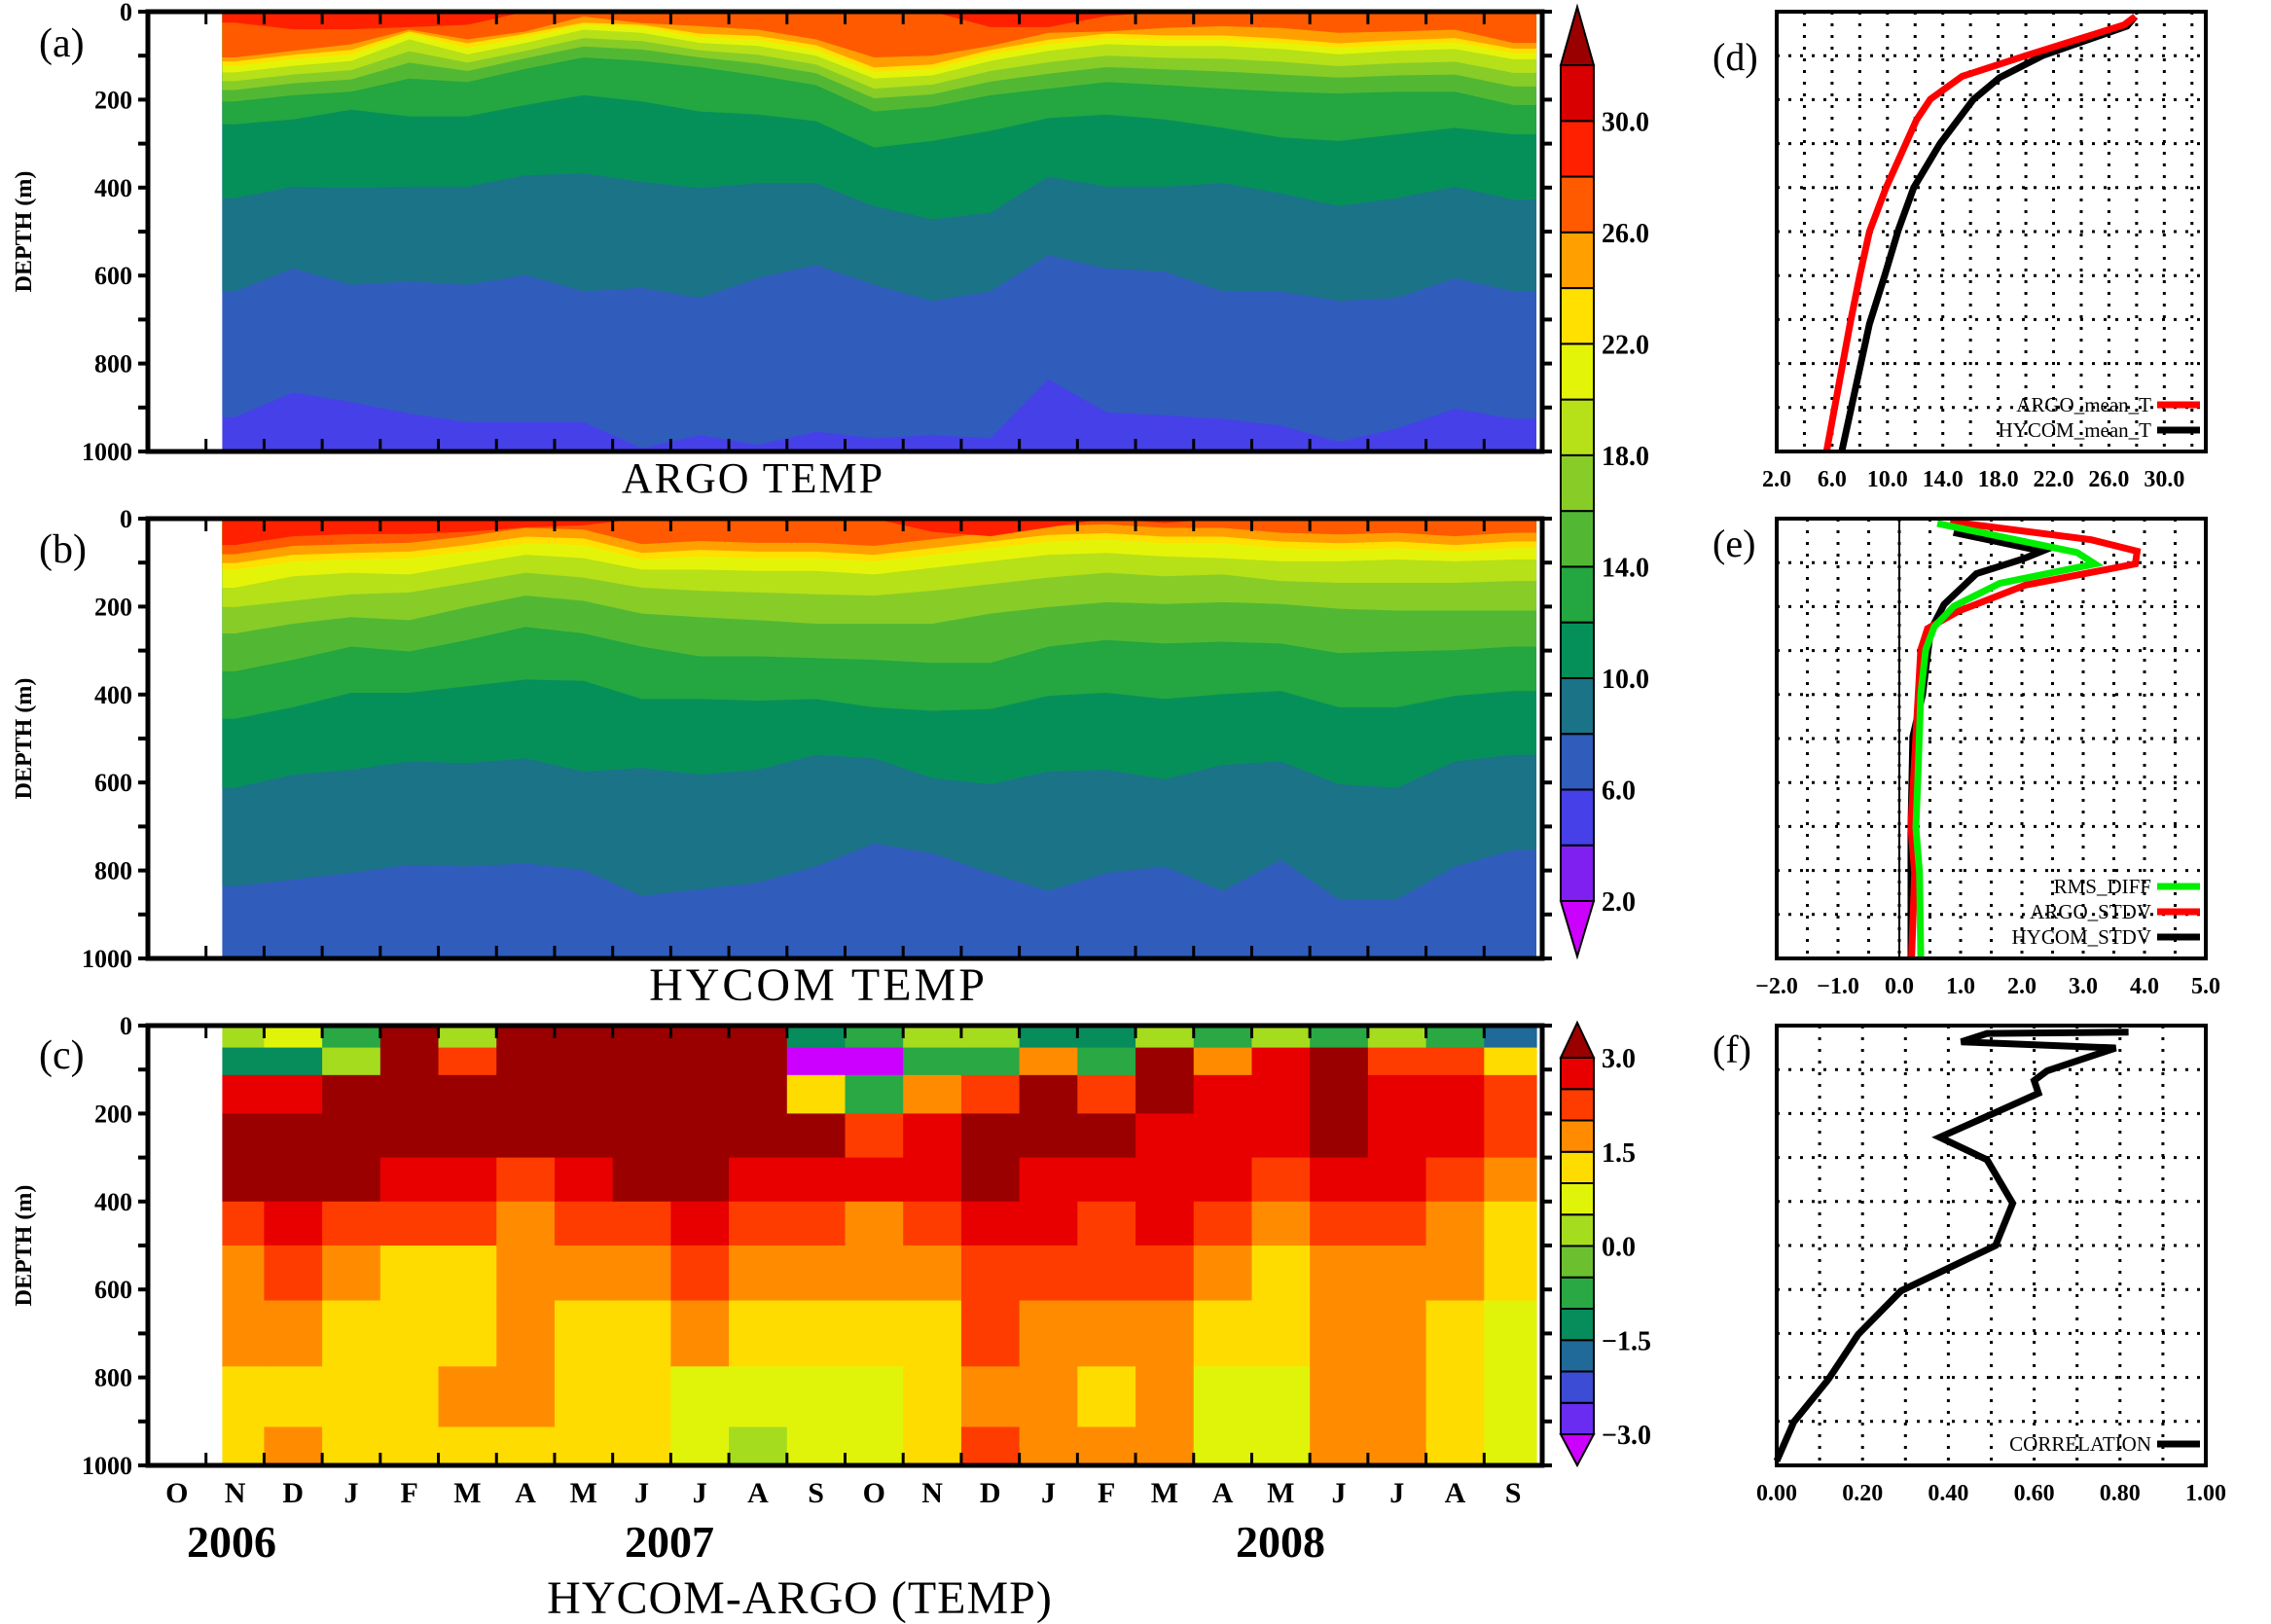 Image resolution: width=2271 pixels, height=1624 pixels. Describe the element at coordinates (1943, 479) in the screenshot. I see `x-tick-label: 14.0` at that location.